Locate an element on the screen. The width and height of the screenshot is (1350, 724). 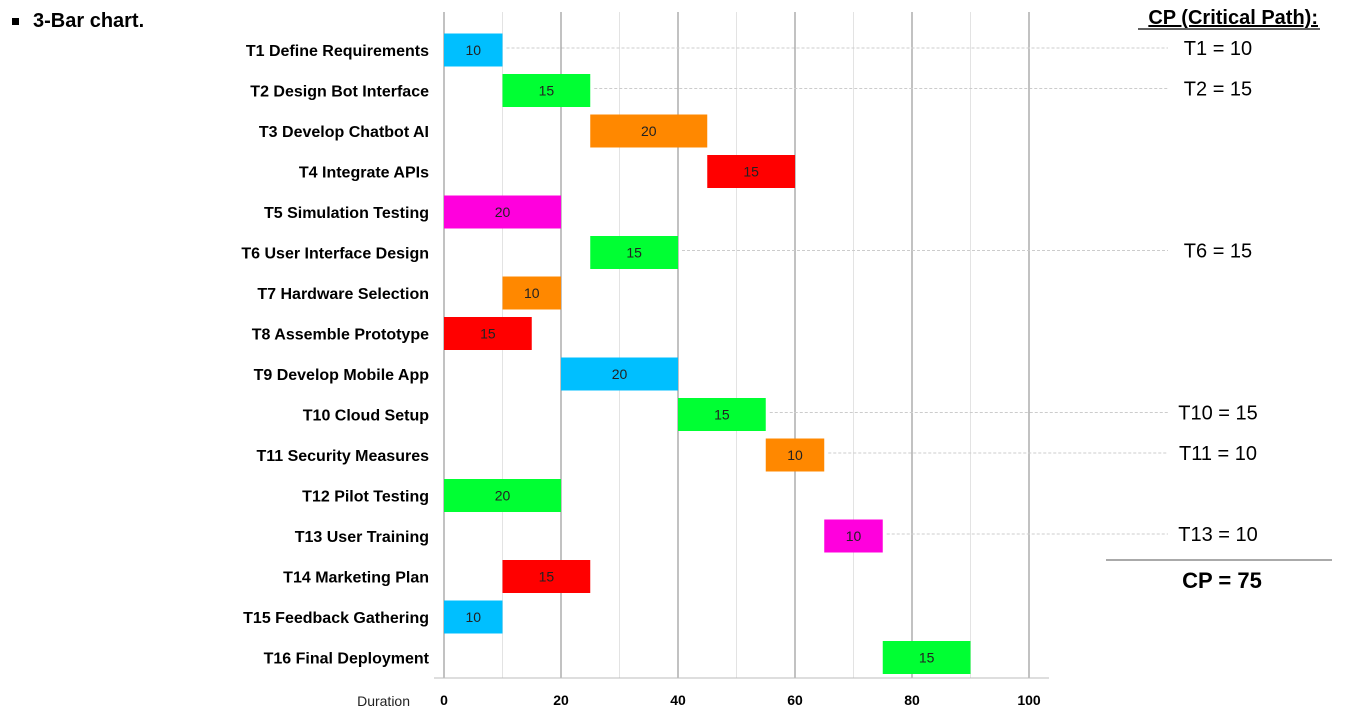
task-category-label: T1 Define Requirements is located at coordinates (337, 51).